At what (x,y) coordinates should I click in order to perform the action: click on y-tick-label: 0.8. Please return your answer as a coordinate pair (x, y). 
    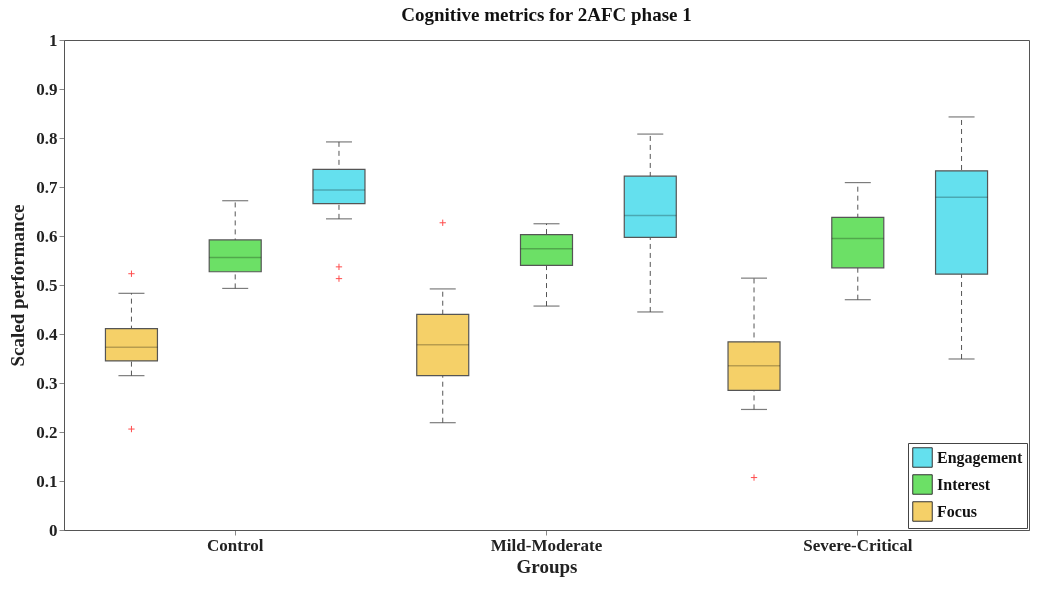
    Looking at the image, I should click on (47, 138).